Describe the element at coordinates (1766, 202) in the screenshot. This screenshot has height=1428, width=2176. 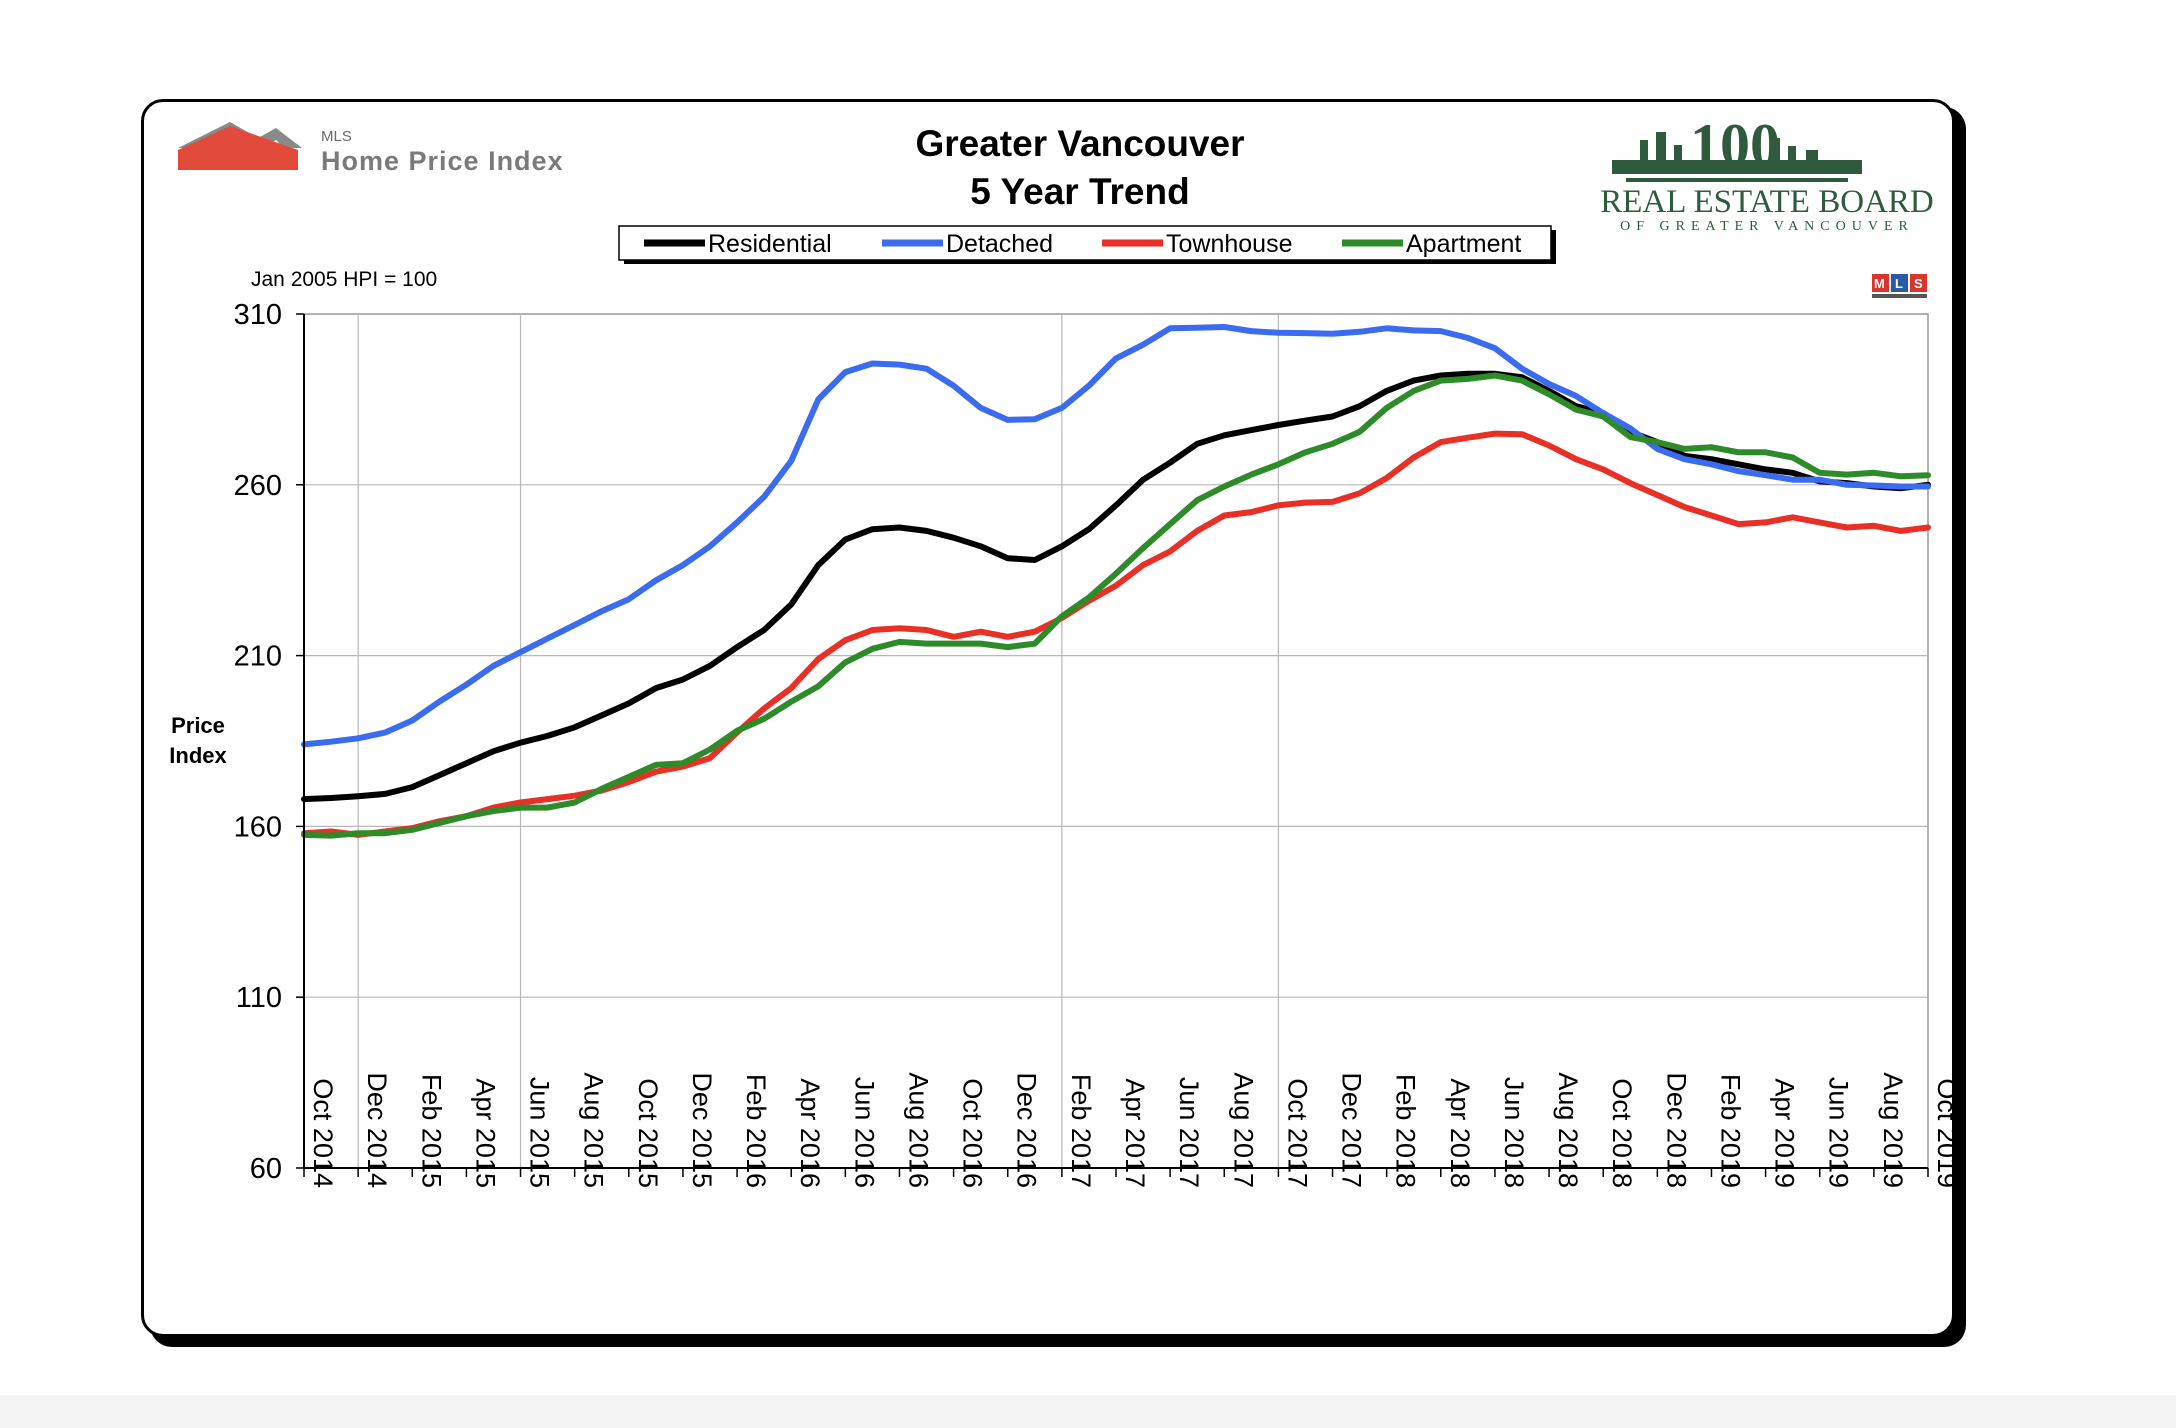
I see `reb-title: REAL ESTATE BOARD` at that location.